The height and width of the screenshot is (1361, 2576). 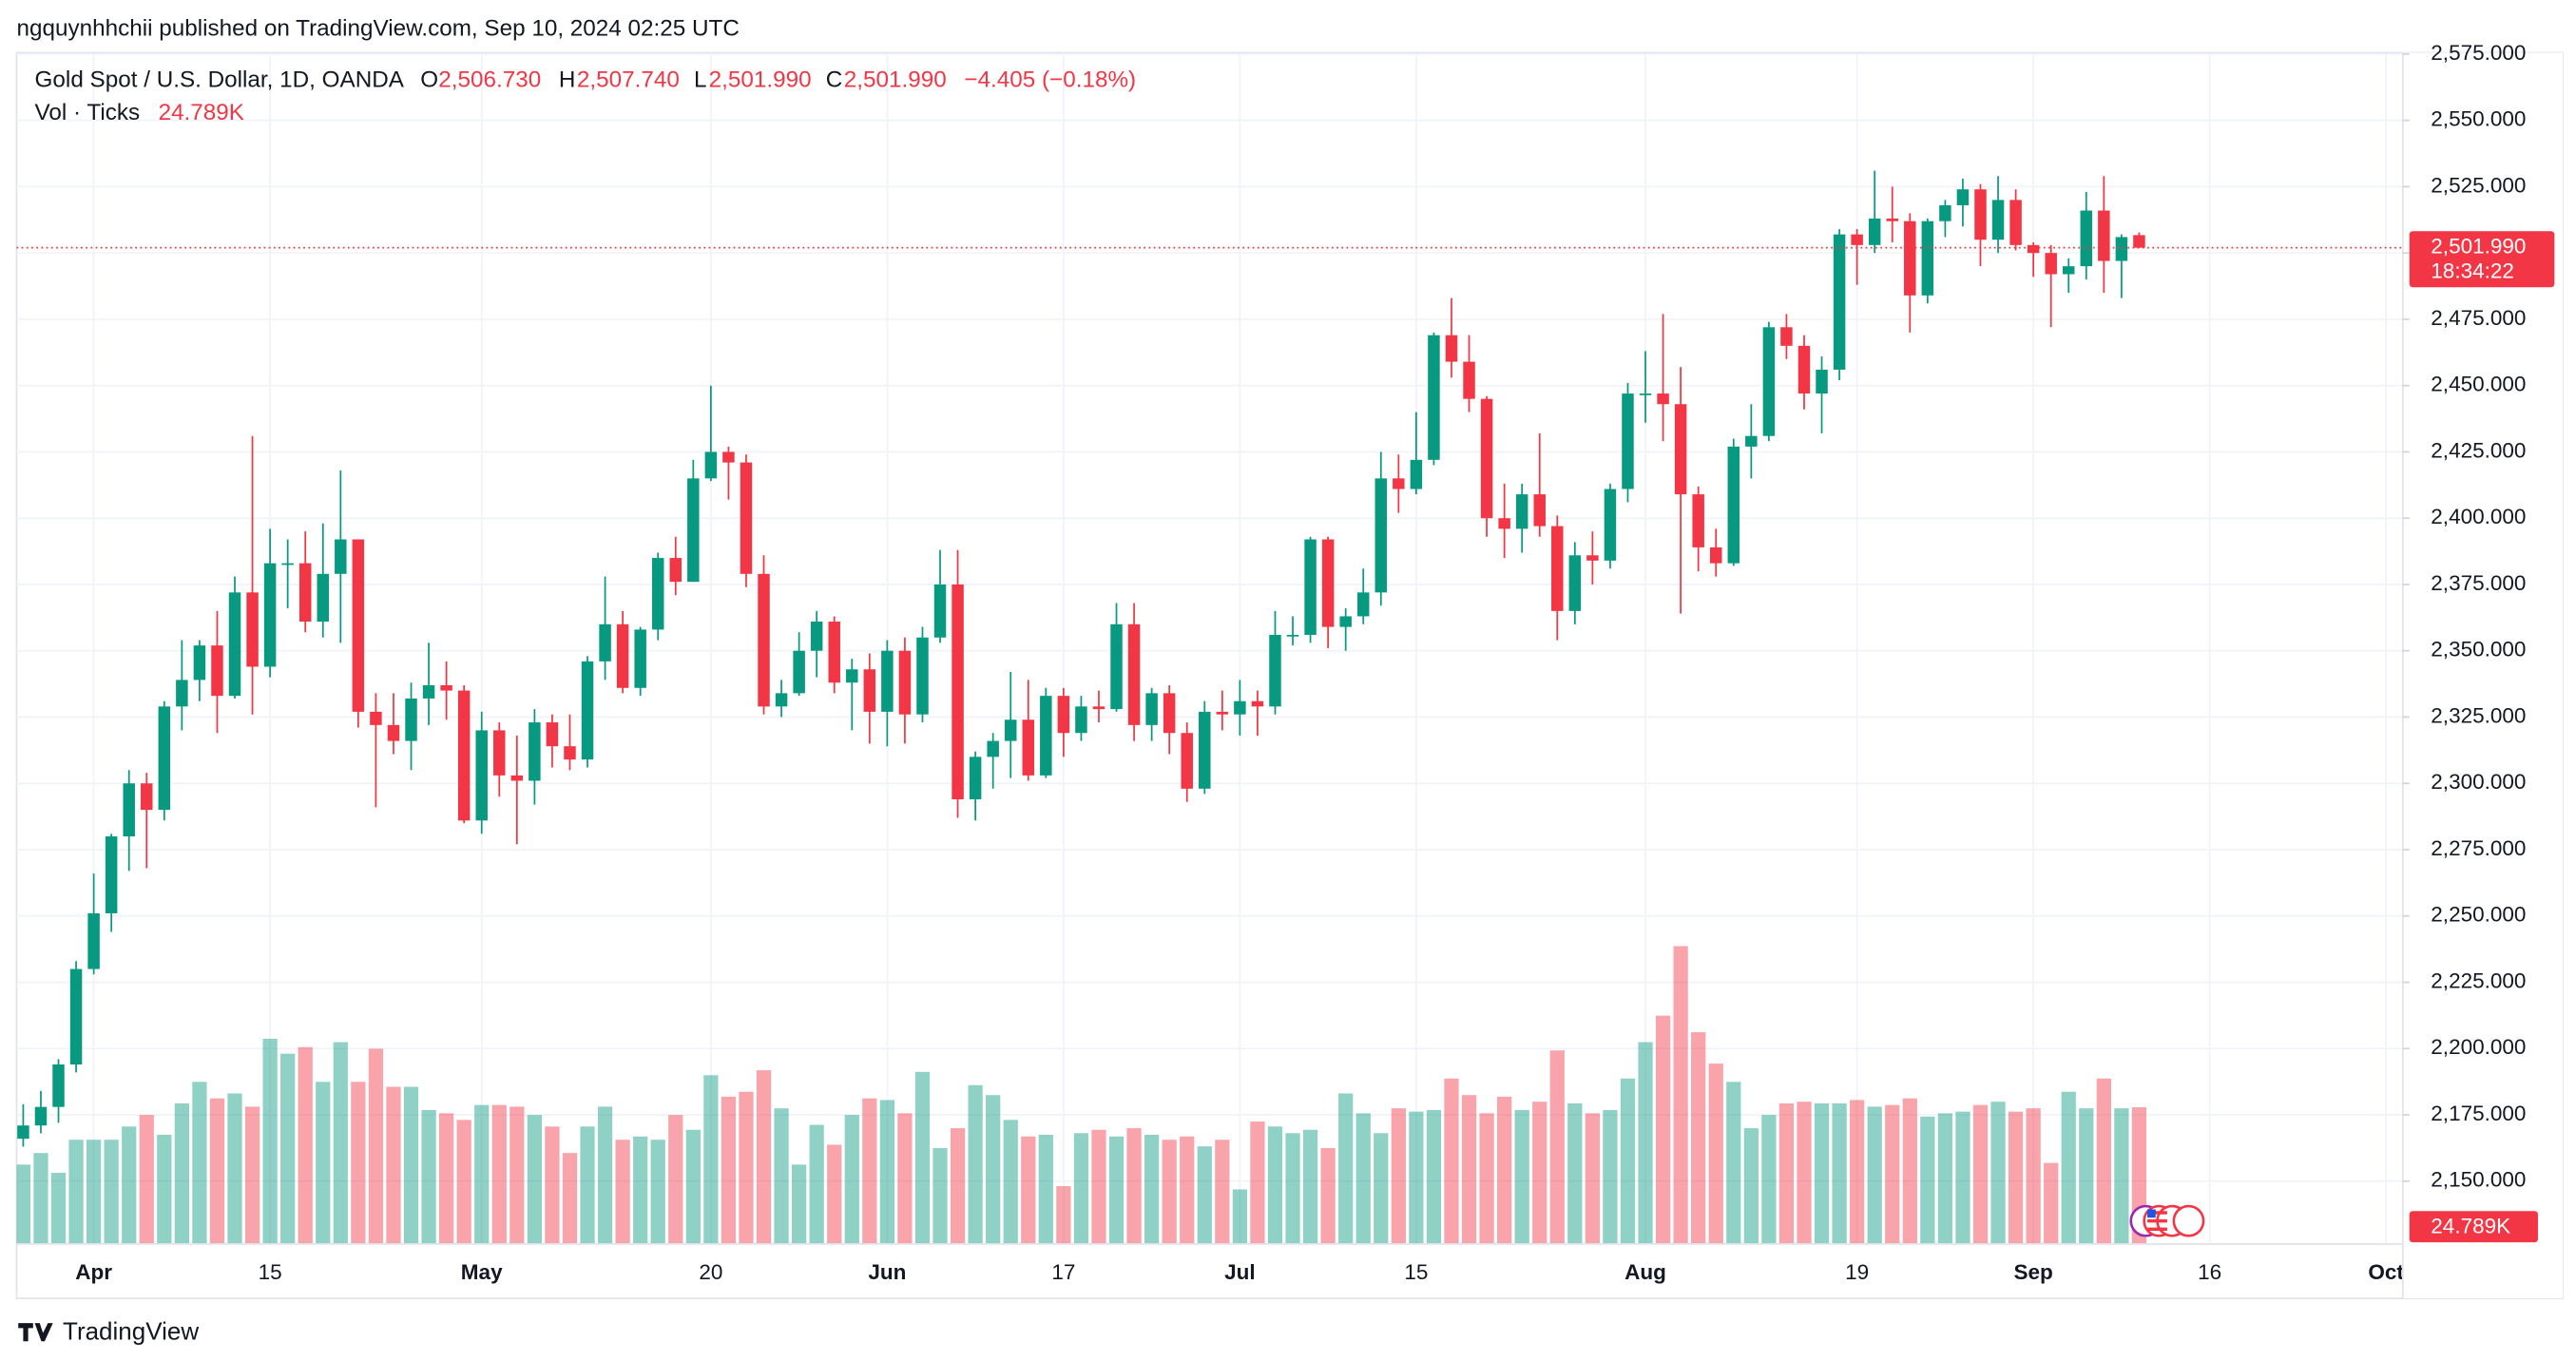 What do you see at coordinates (2167, 1220) in the screenshot?
I see `event-icons` at bounding box center [2167, 1220].